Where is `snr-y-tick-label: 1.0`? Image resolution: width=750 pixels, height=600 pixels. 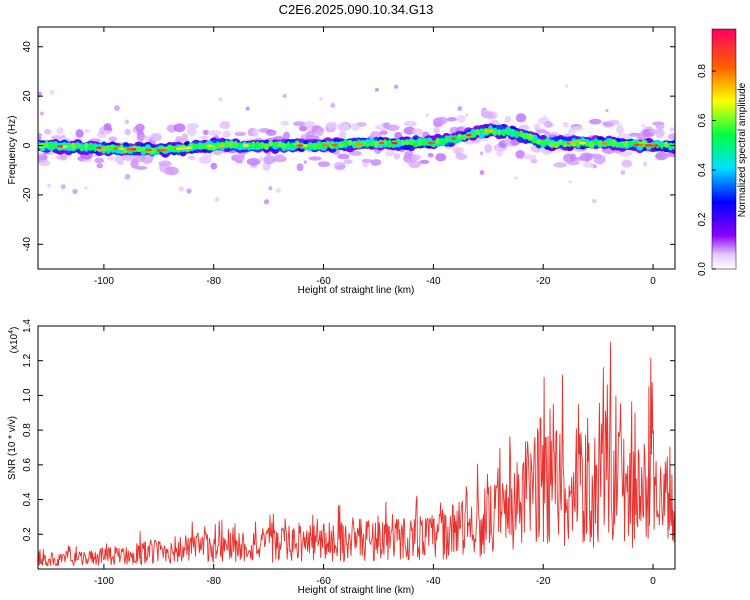 snr-y-tick-label: 1.0 is located at coordinates (27, 395).